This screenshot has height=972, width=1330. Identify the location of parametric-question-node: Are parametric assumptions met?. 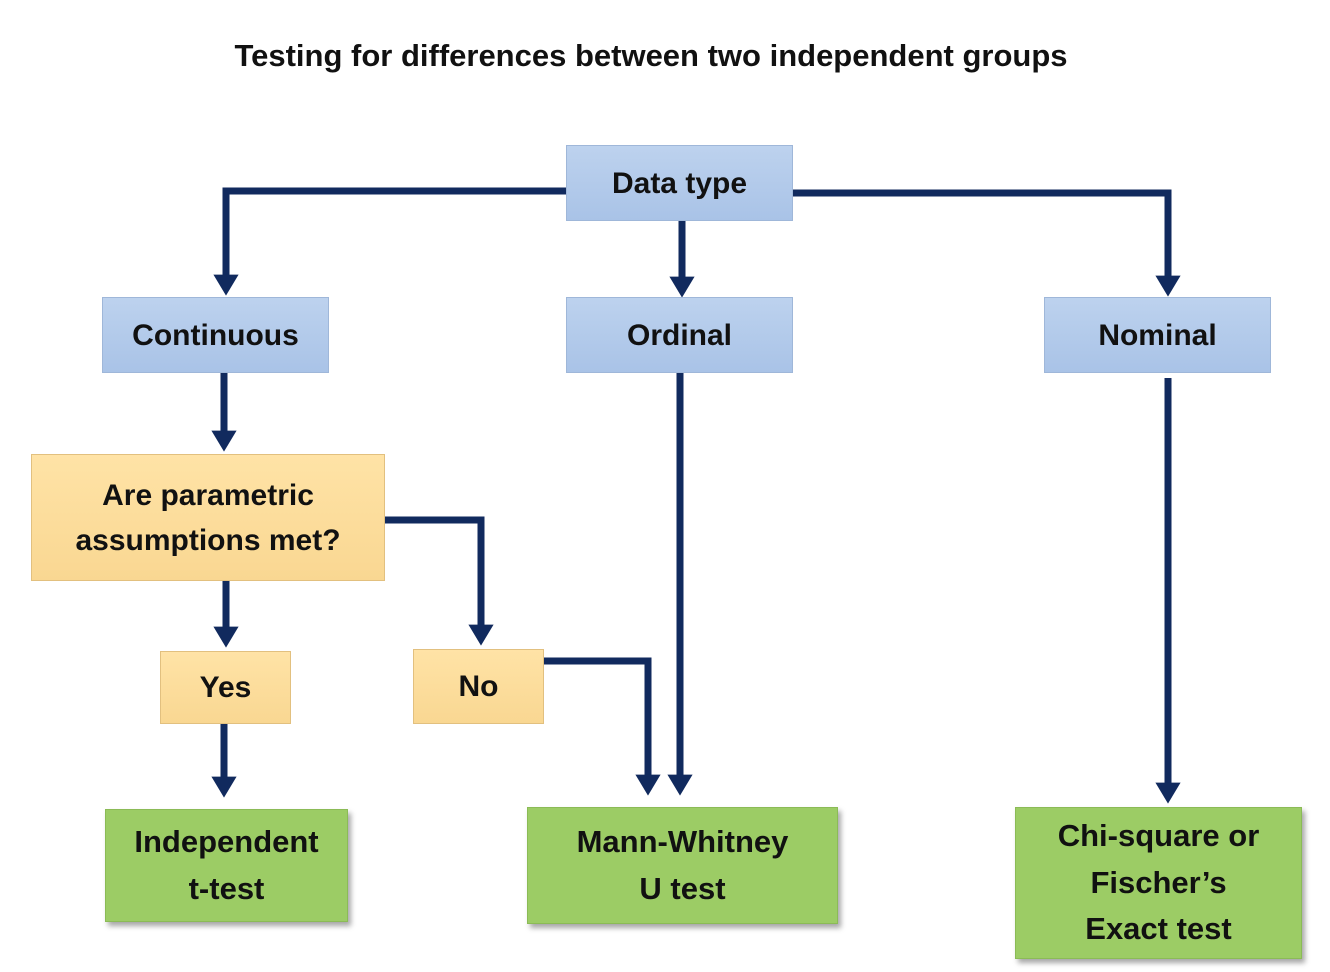
(208, 517).